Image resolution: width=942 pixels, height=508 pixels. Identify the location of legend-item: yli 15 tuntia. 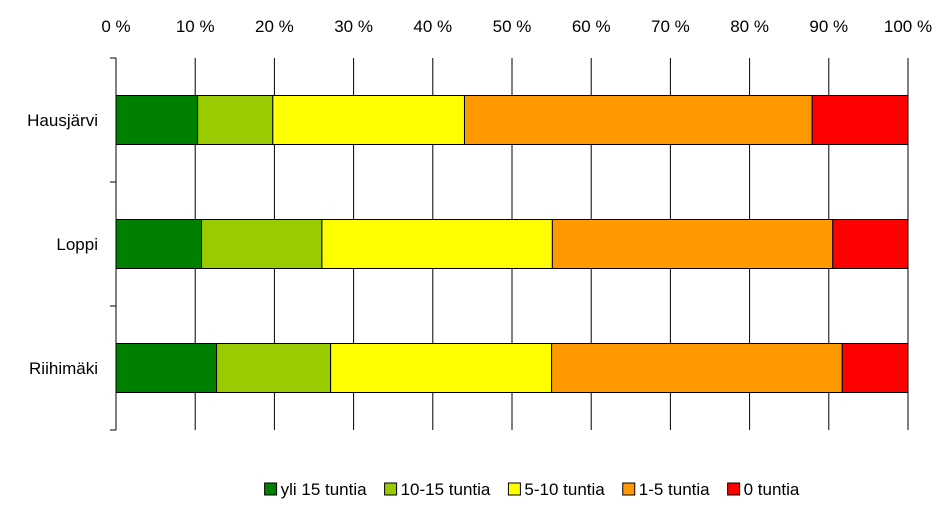
(316, 489).